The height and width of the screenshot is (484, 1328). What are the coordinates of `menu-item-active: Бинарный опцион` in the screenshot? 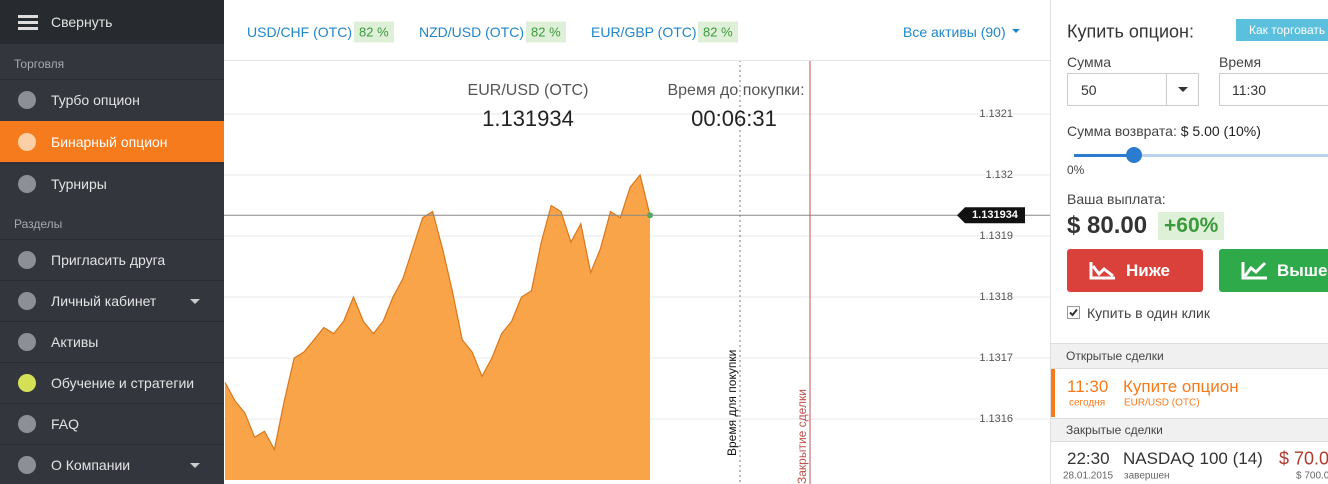 It's located at (112, 141).